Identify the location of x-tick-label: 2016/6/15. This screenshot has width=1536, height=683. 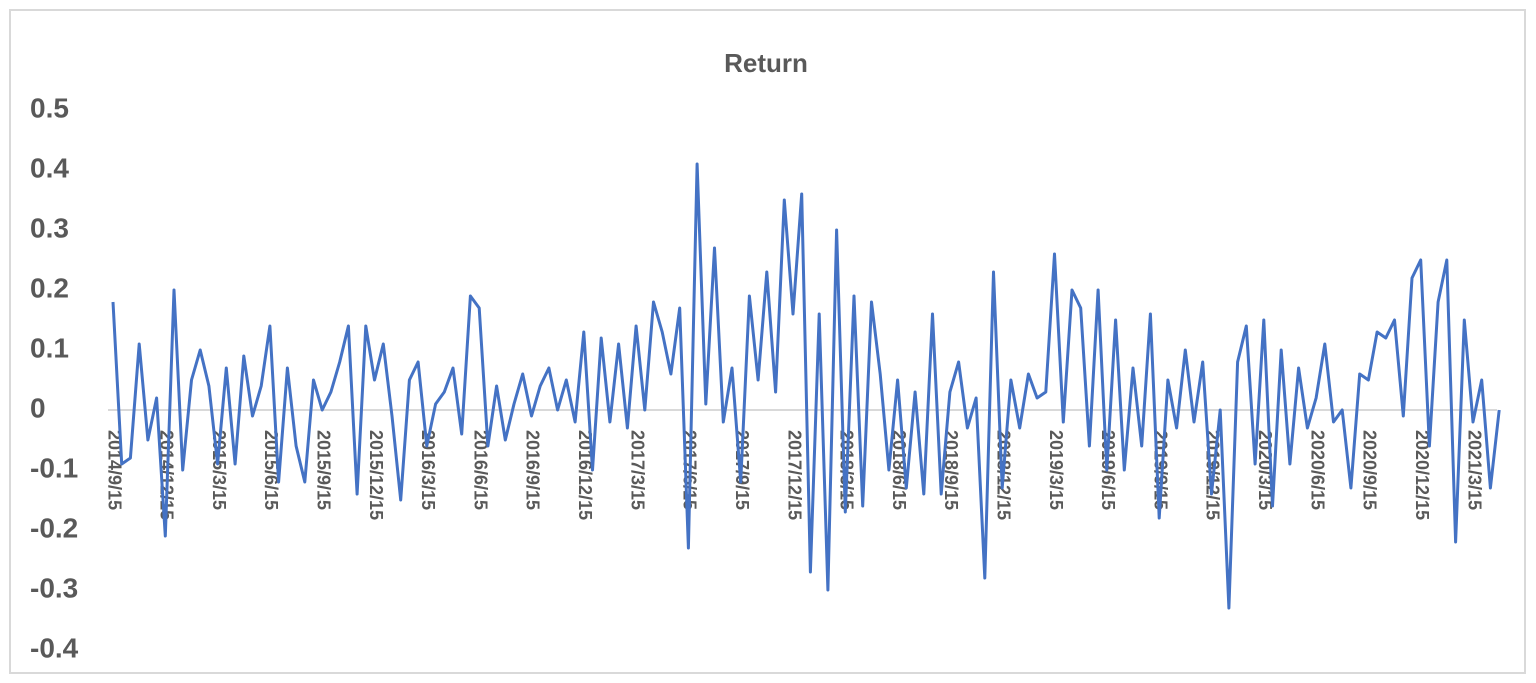
(480, 470).